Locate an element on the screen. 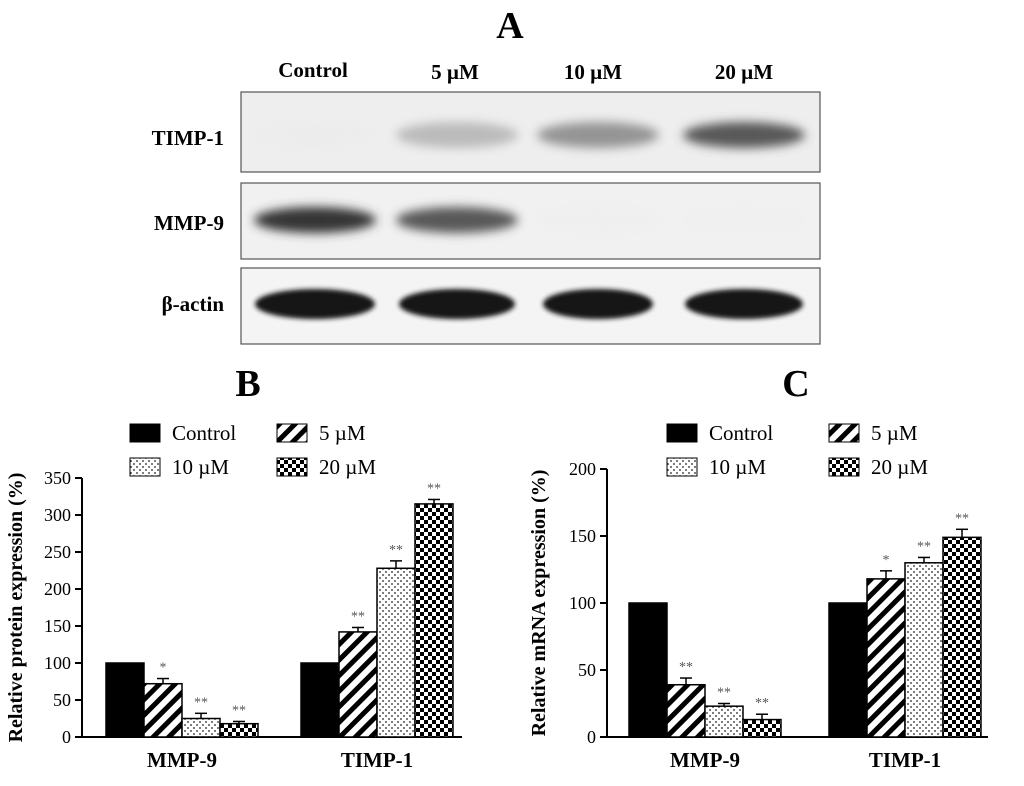 The height and width of the screenshot is (786, 1024). significance-mmp-9-5-m: * is located at coordinates (163, 668).